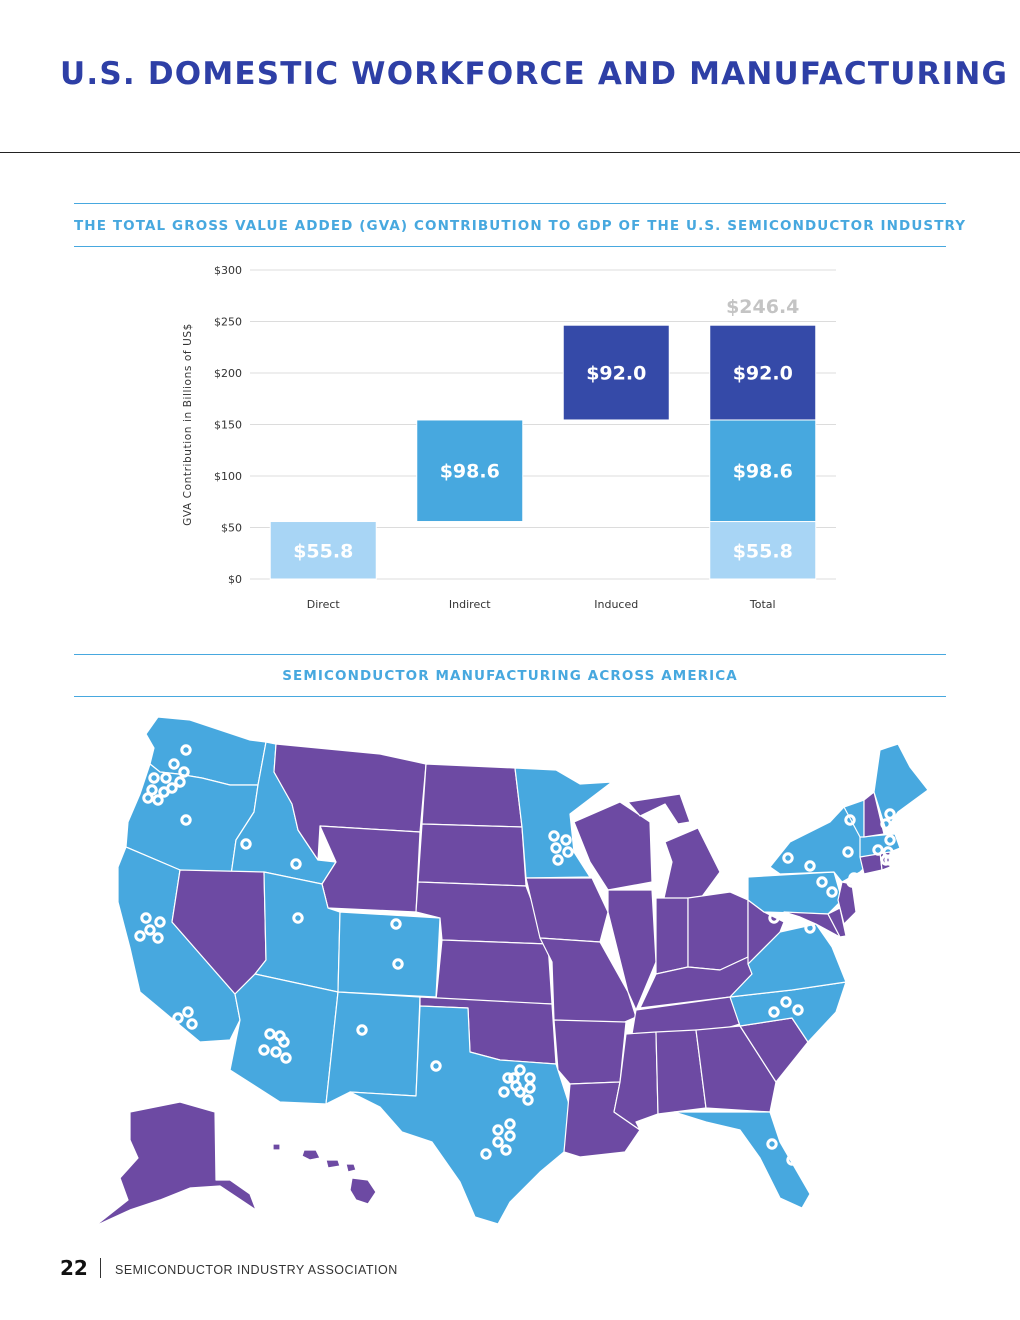  Describe the element at coordinates (763, 374) in the screenshot. I see `bar-value-label: $92.0` at that location.